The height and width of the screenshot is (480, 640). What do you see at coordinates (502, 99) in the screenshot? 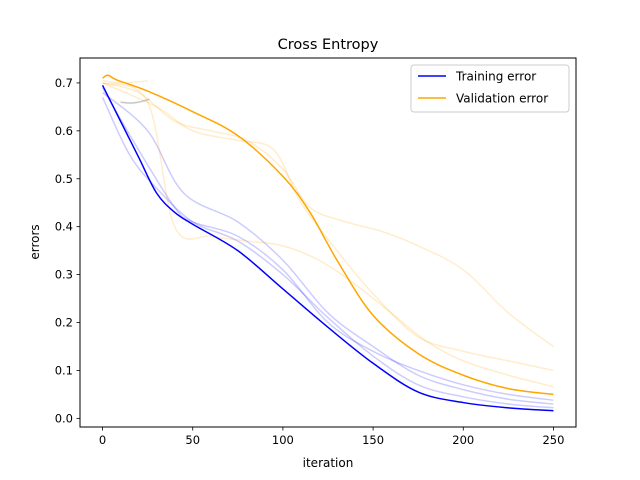
I see `legend-label-validation: Validation error` at bounding box center [502, 99].